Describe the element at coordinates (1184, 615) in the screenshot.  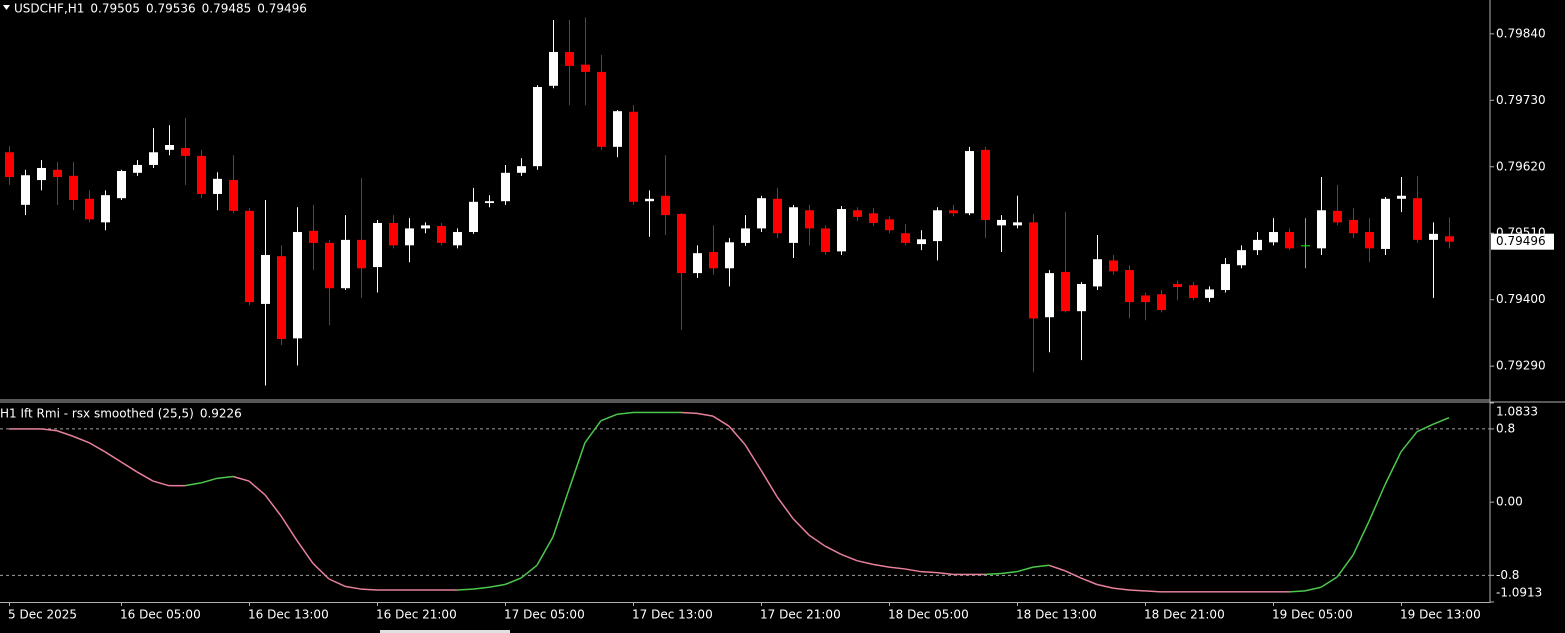
I see `x-tick-label: 18 Dec 21:00` at that location.